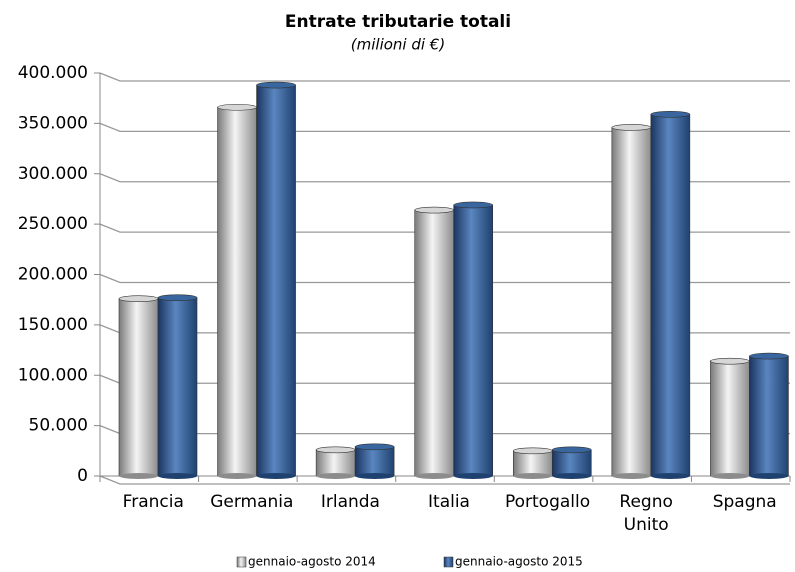 This screenshot has height=572, width=795. I want to click on x-tick-label-line: Francia, so click(153, 502).